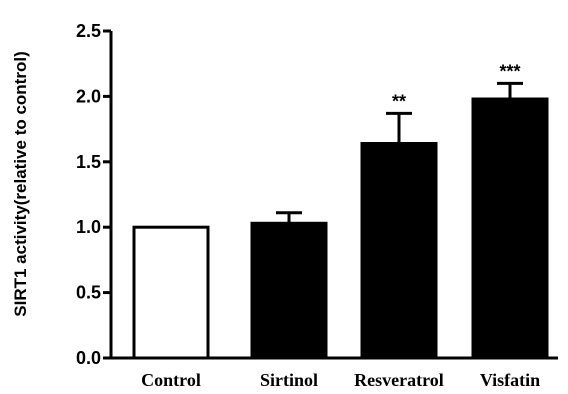 The width and height of the screenshot is (568, 394). What do you see at coordinates (509, 71) in the screenshot?
I see `significance-label-visfatin: ***` at bounding box center [509, 71].